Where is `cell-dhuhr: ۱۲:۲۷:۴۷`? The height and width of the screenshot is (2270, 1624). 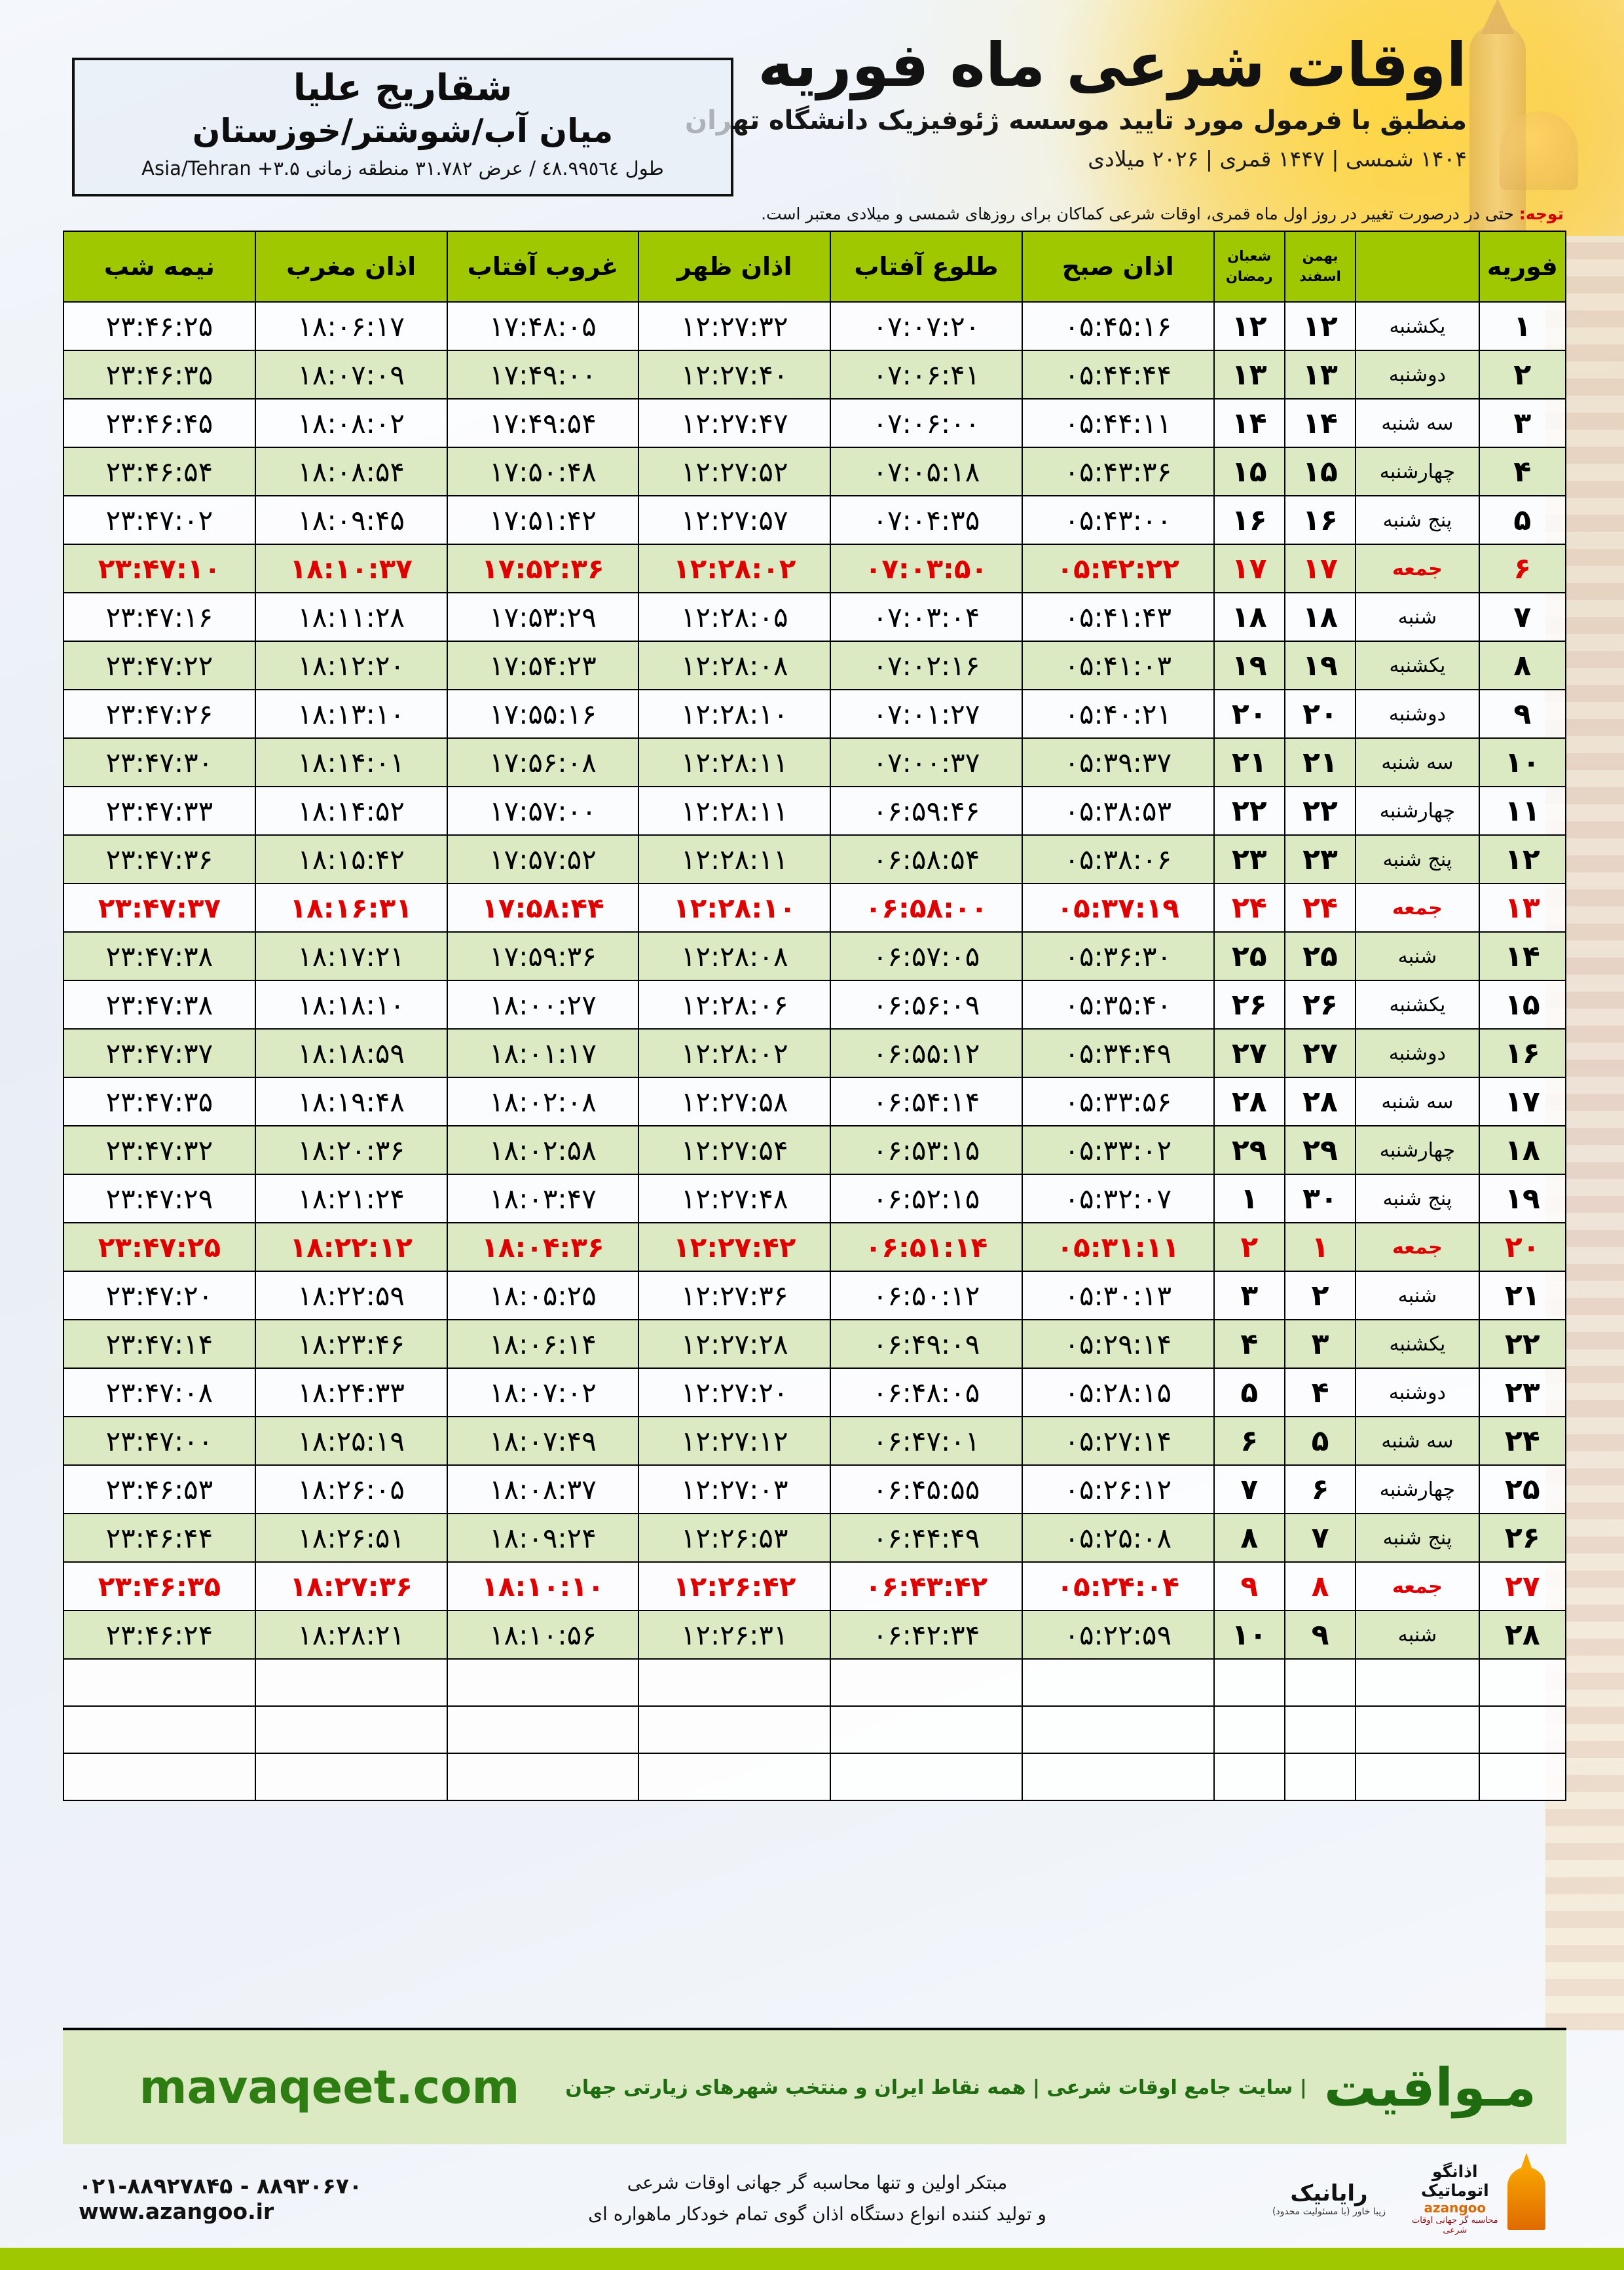
cell-dhuhr: ۱۲:۲۷:۴۷ is located at coordinates (735, 423).